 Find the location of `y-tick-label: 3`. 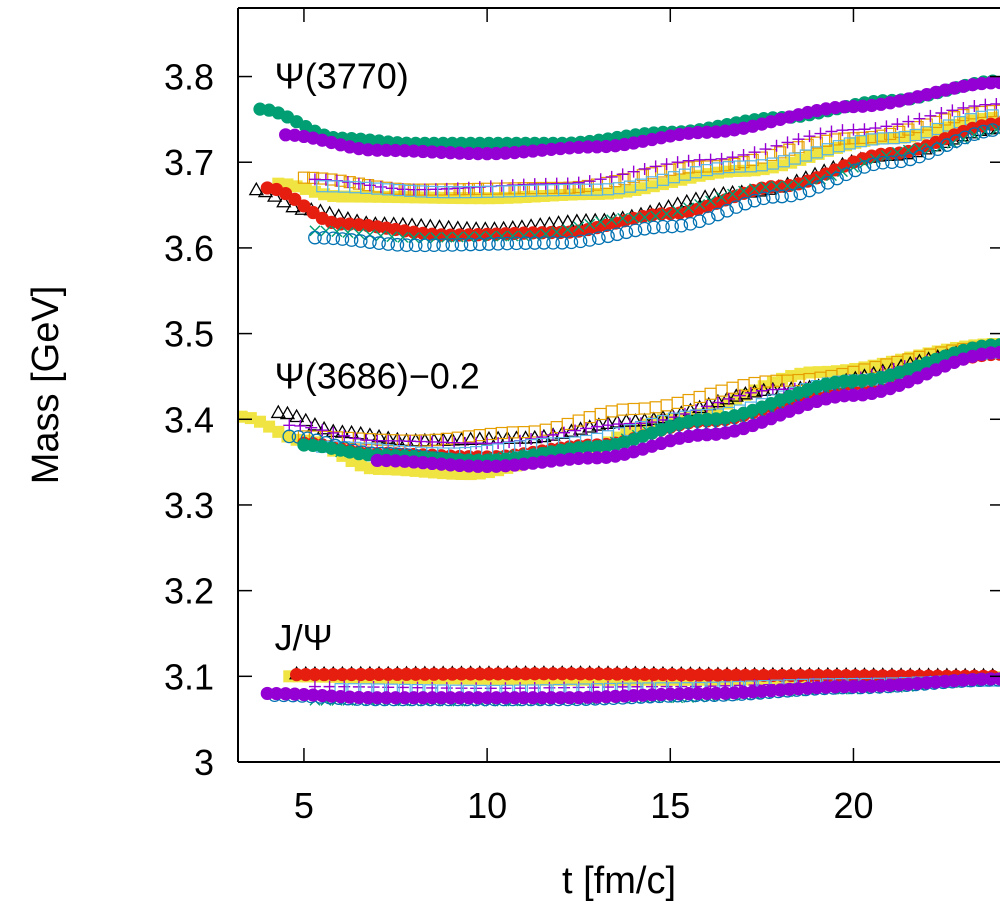

y-tick-label: 3 is located at coordinates (204, 762).